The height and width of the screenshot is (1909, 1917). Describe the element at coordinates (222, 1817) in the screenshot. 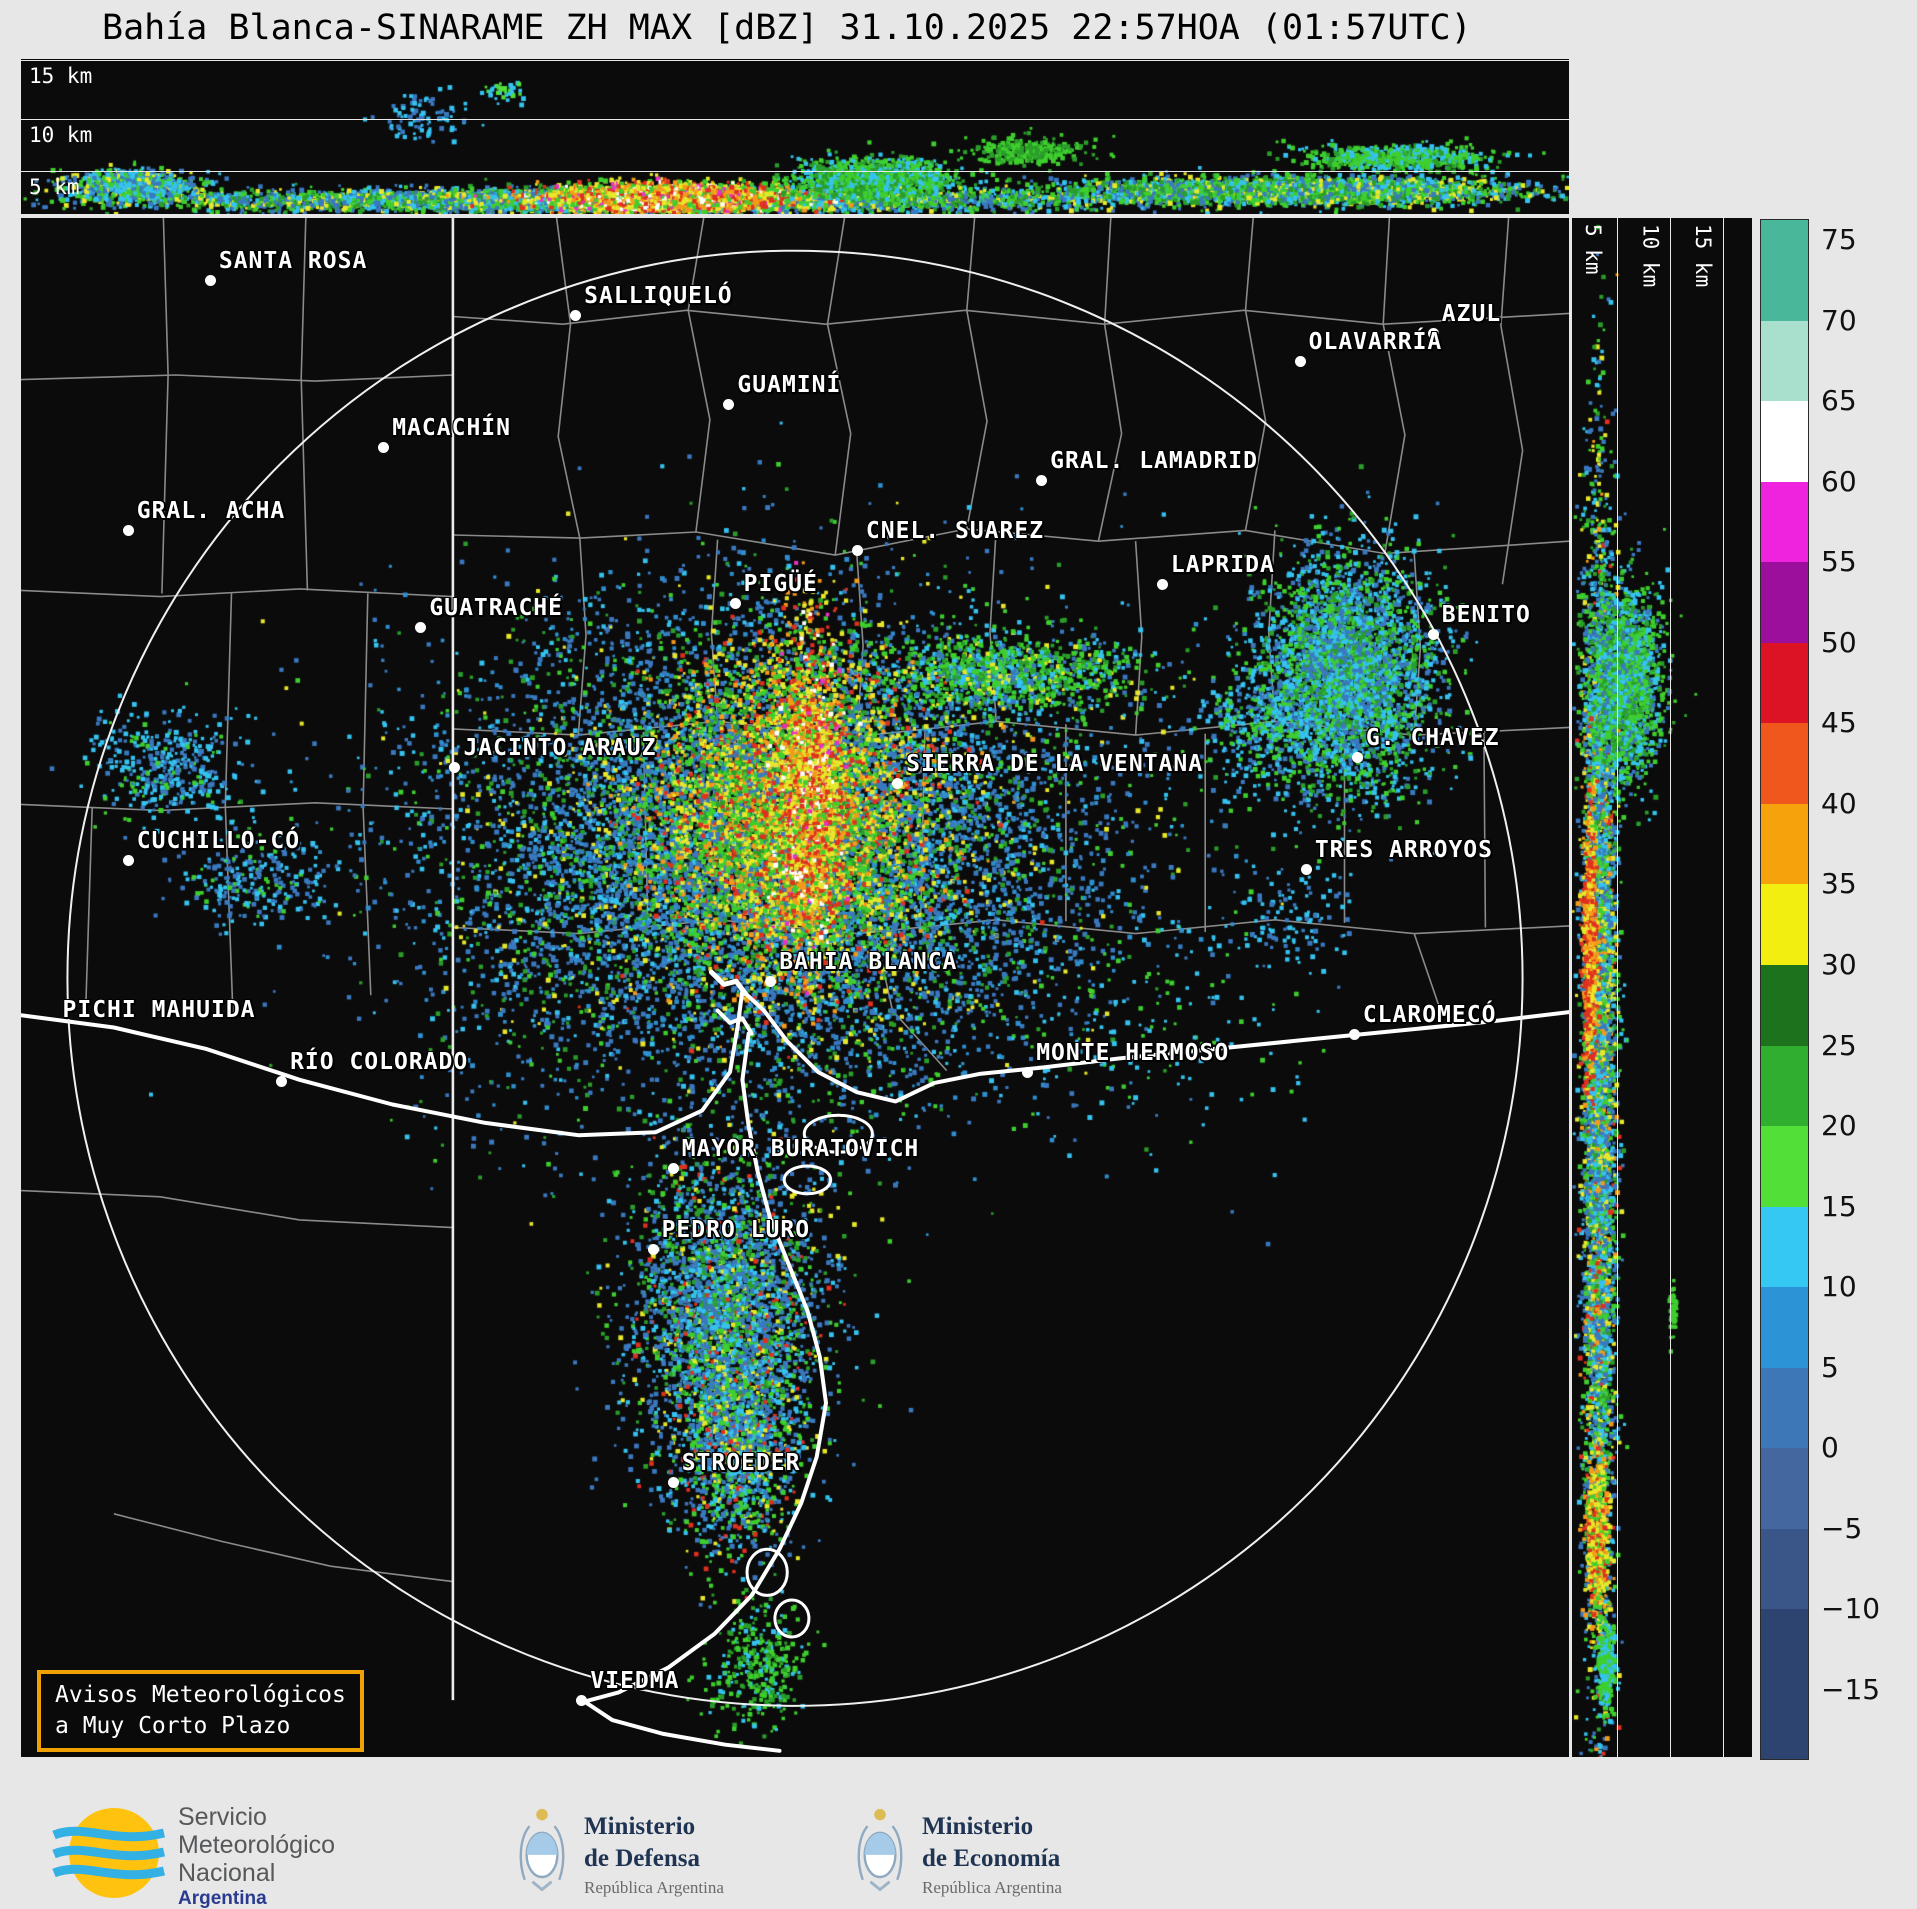

I see `smn-name-line1: Servicio` at that location.